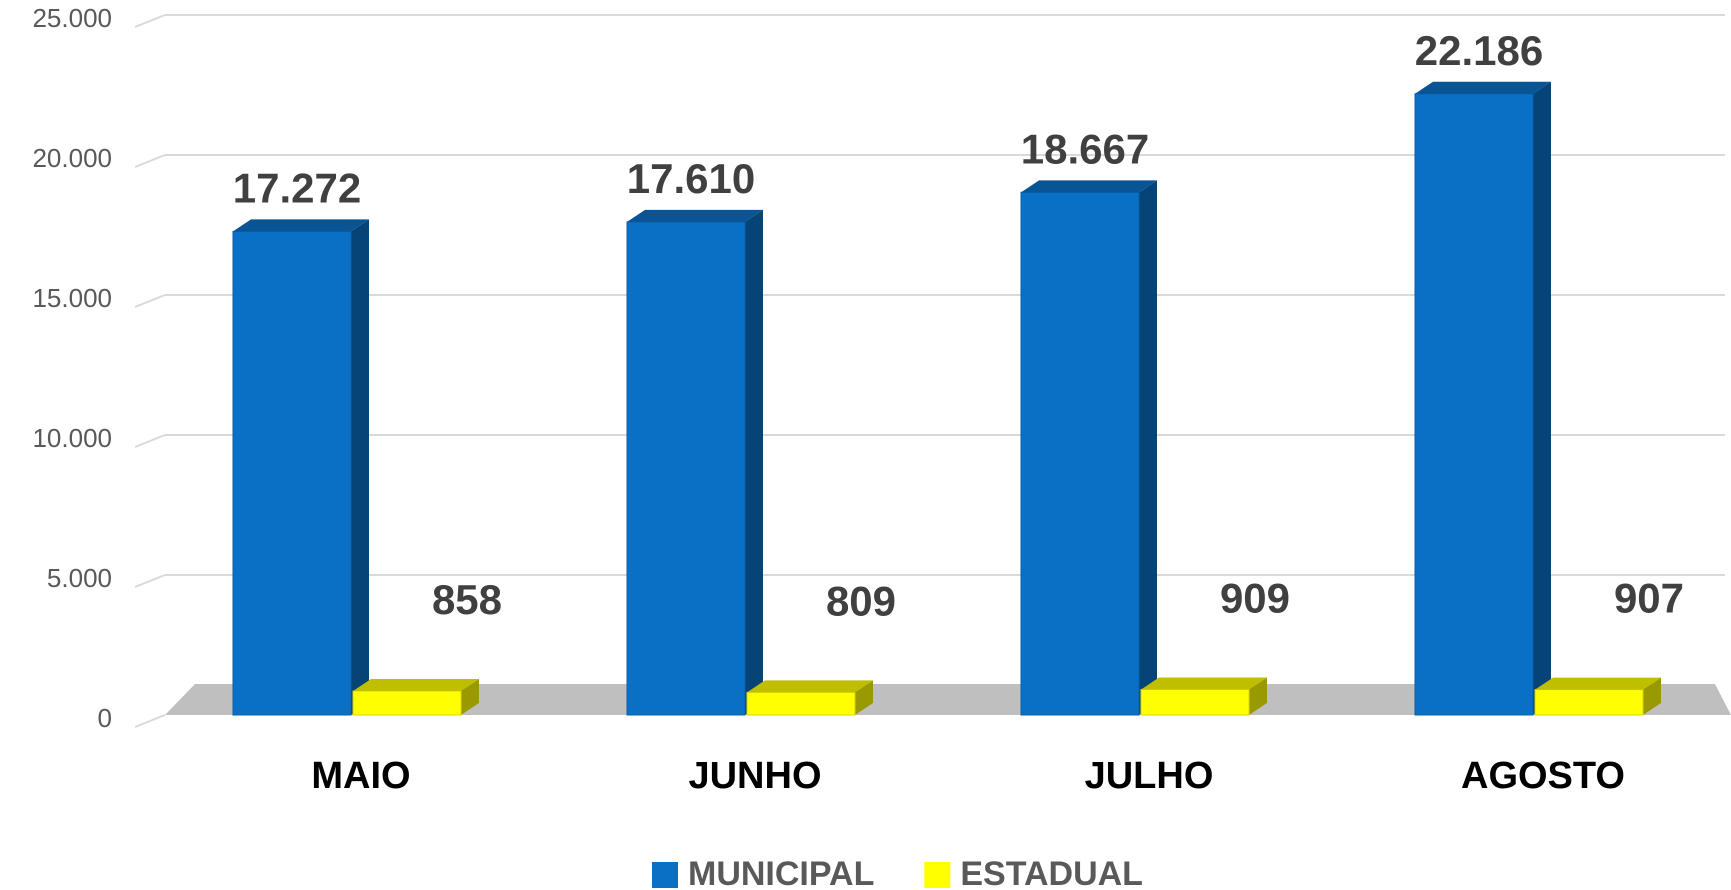 The width and height of the screenshot is (1731, 890). Describe the element at coordinates (105, 718) in the screenshot. I see `y-tick-label: 0` at that location.